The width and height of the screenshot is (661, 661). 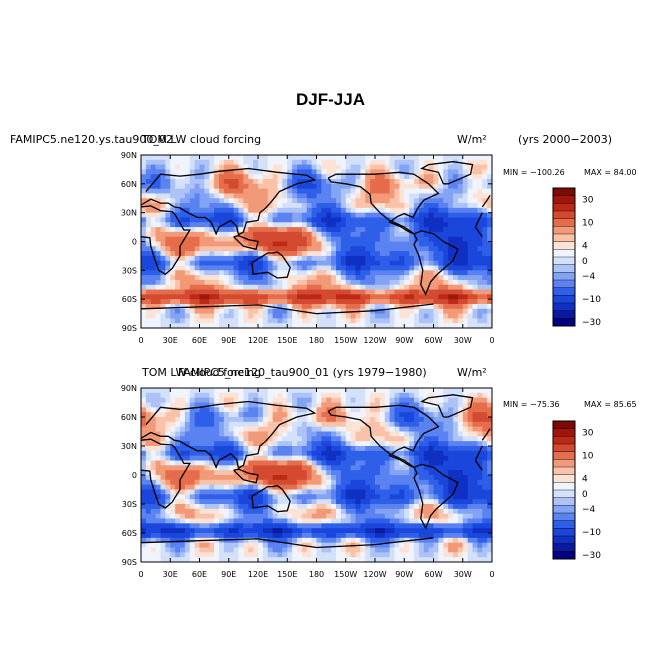 What do you see at coordinates (330, 99) in the screenshot?
I see `figure-title: DJF-JJA` at bounding box center [330, 99].